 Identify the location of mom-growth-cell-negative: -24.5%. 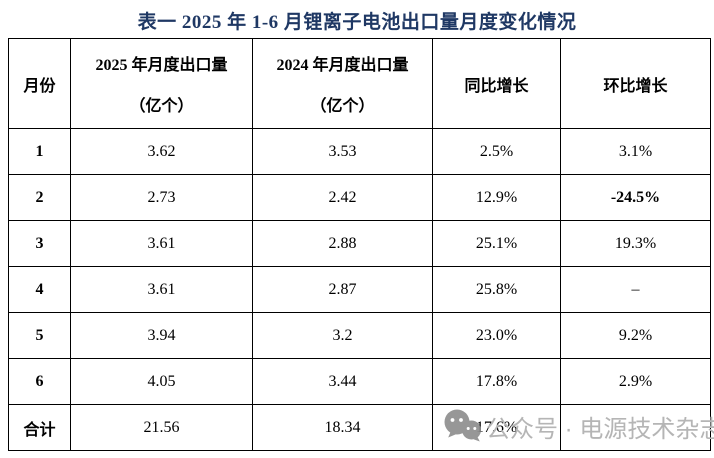
(635, 197).